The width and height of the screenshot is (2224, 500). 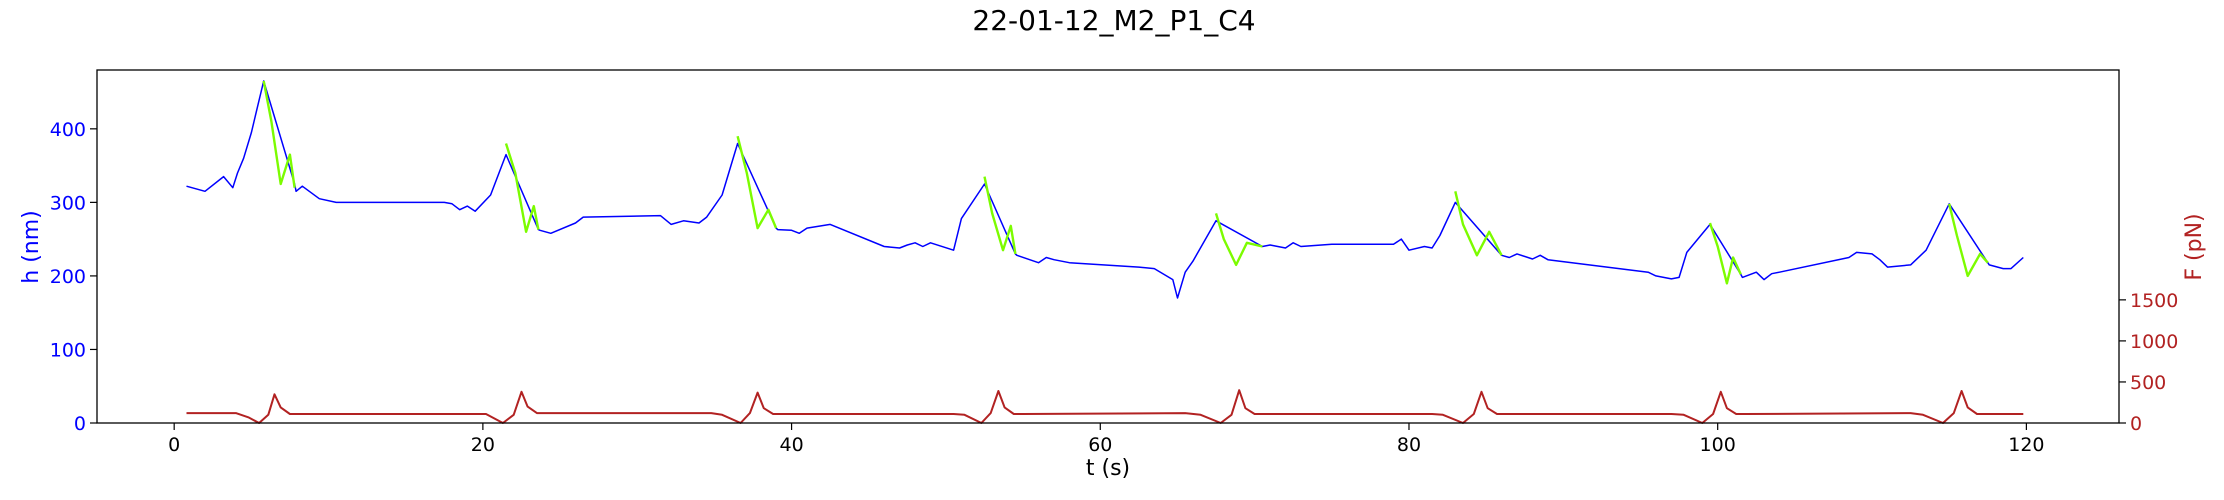 What do you see at coordinates (1409, 445) in the screenshot?
I see `x-tick-label: 80` at bounding box center [1409, 445].